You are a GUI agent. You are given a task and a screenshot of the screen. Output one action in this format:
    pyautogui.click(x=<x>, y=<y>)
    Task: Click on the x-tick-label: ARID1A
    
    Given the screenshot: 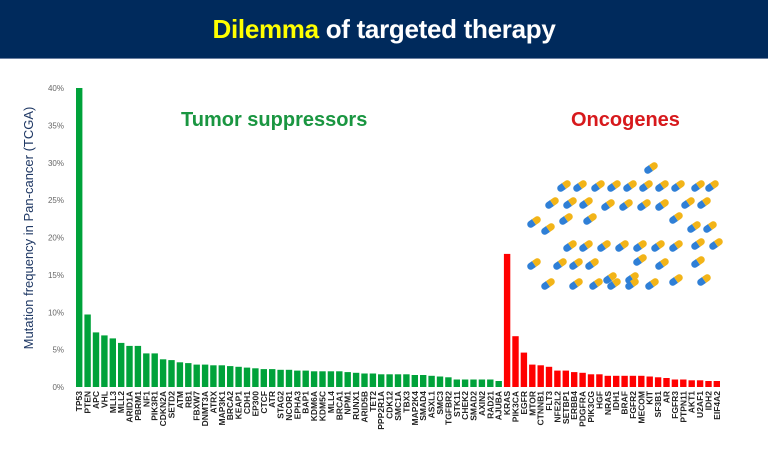 What is the action you would take?
    pyautogui.click(x=130, y=407)
    